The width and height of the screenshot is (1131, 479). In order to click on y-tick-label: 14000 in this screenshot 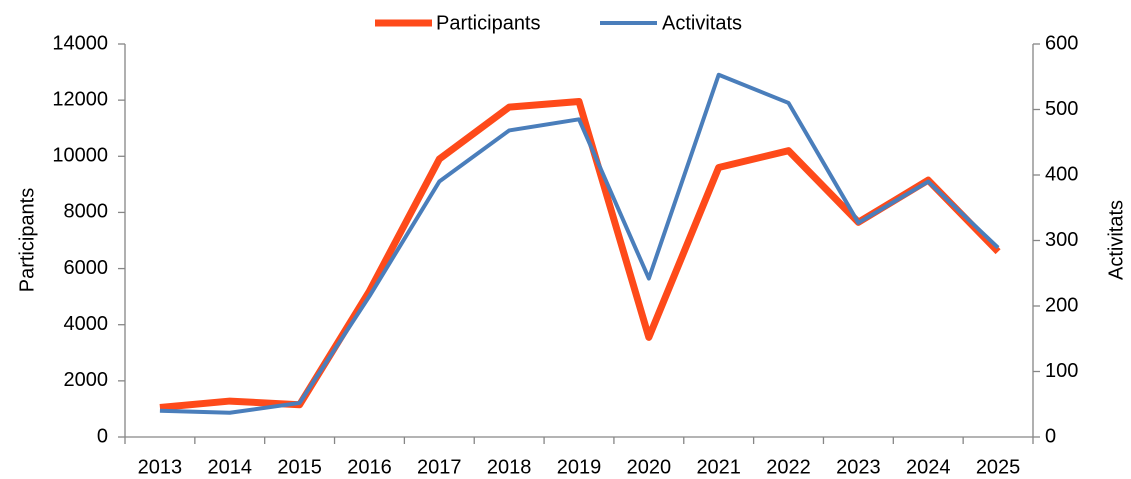, I will do `click(80, 43)`.